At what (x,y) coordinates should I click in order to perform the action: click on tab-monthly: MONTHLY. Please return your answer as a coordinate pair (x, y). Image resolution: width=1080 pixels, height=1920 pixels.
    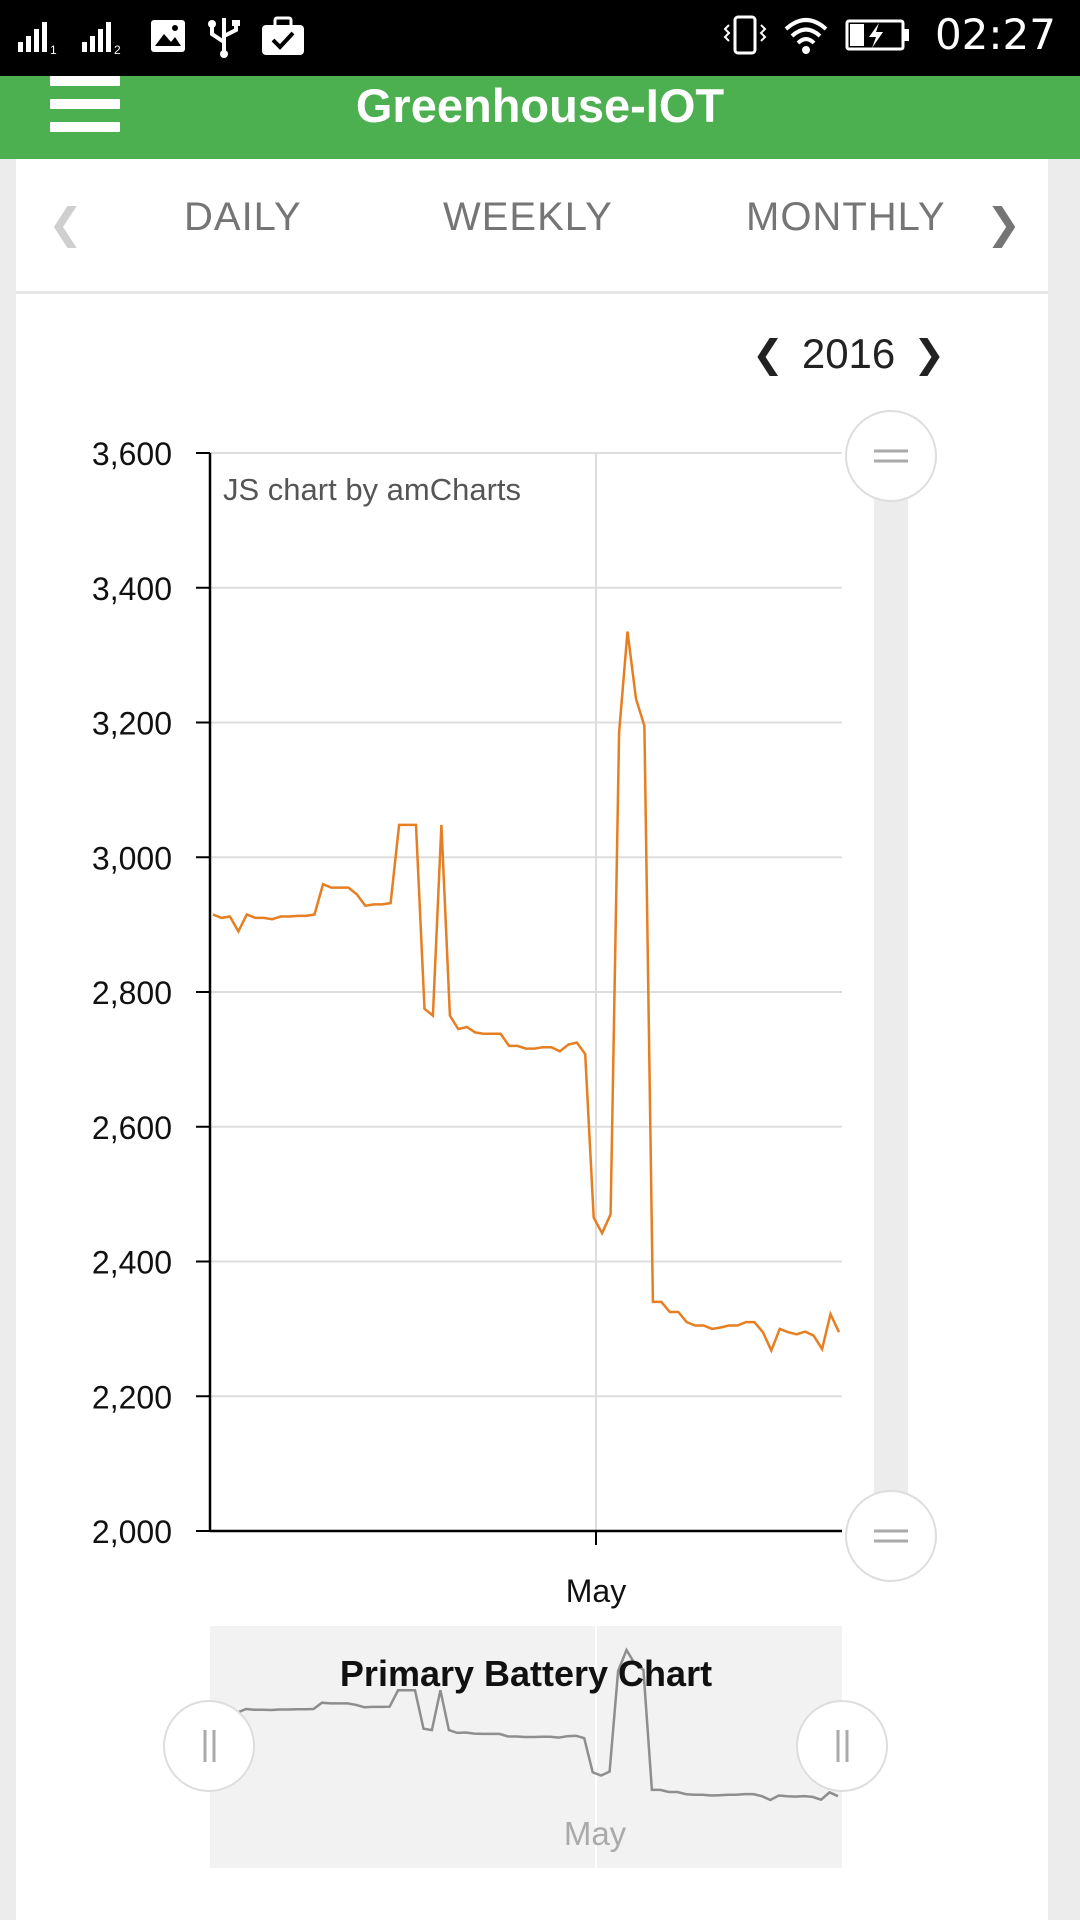
    Looking at the image, I should click on (846, 217).